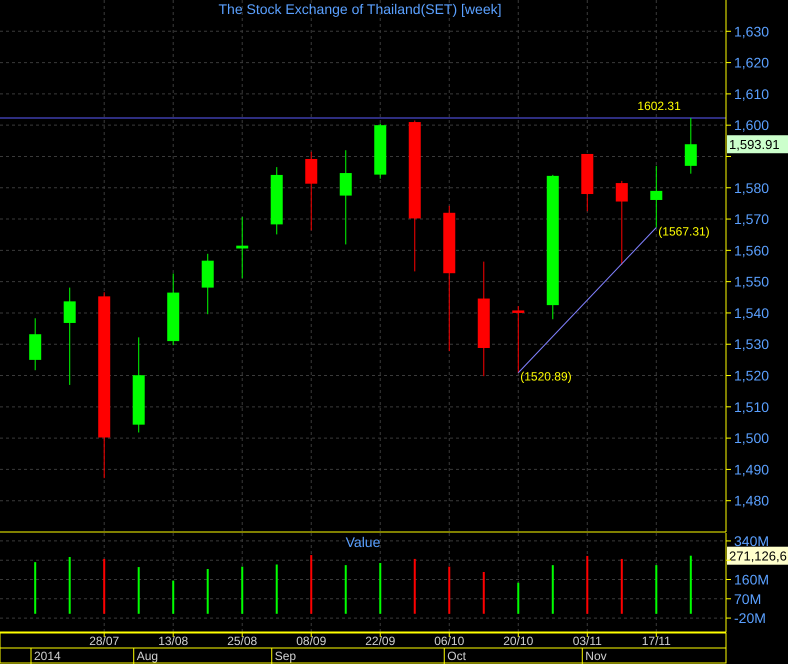 The image size is (788, 664). What do you see at coordinates (380, 641) in the screenshot?
I see `x-tick-label: 22/09` at bounding box center [380, 641].